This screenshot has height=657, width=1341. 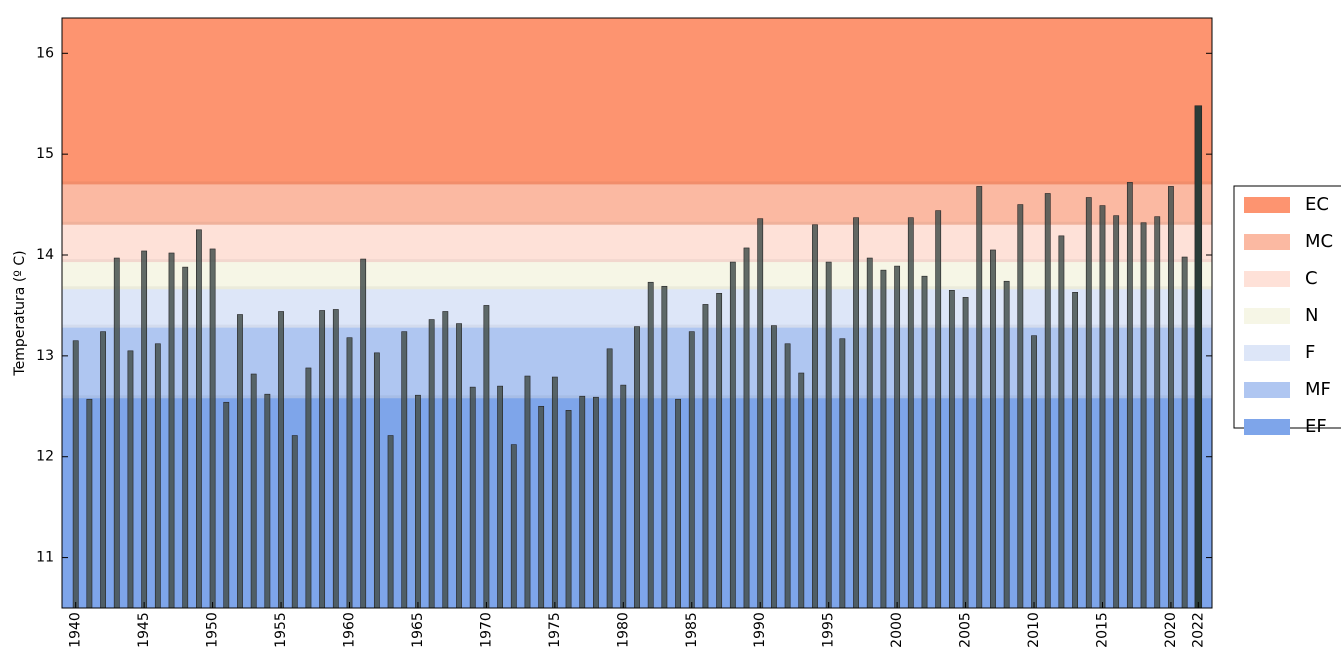 I want to click on x-tick-label: 1960, so click(x=350, y=630).